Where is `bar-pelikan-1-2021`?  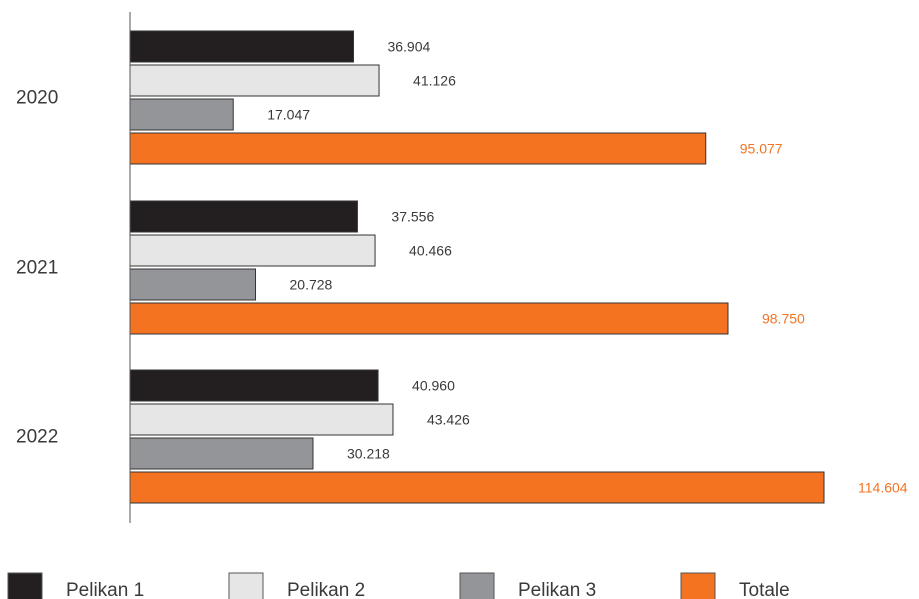
bar-pelikan-1-2021 is located at coordinates (243, 216).